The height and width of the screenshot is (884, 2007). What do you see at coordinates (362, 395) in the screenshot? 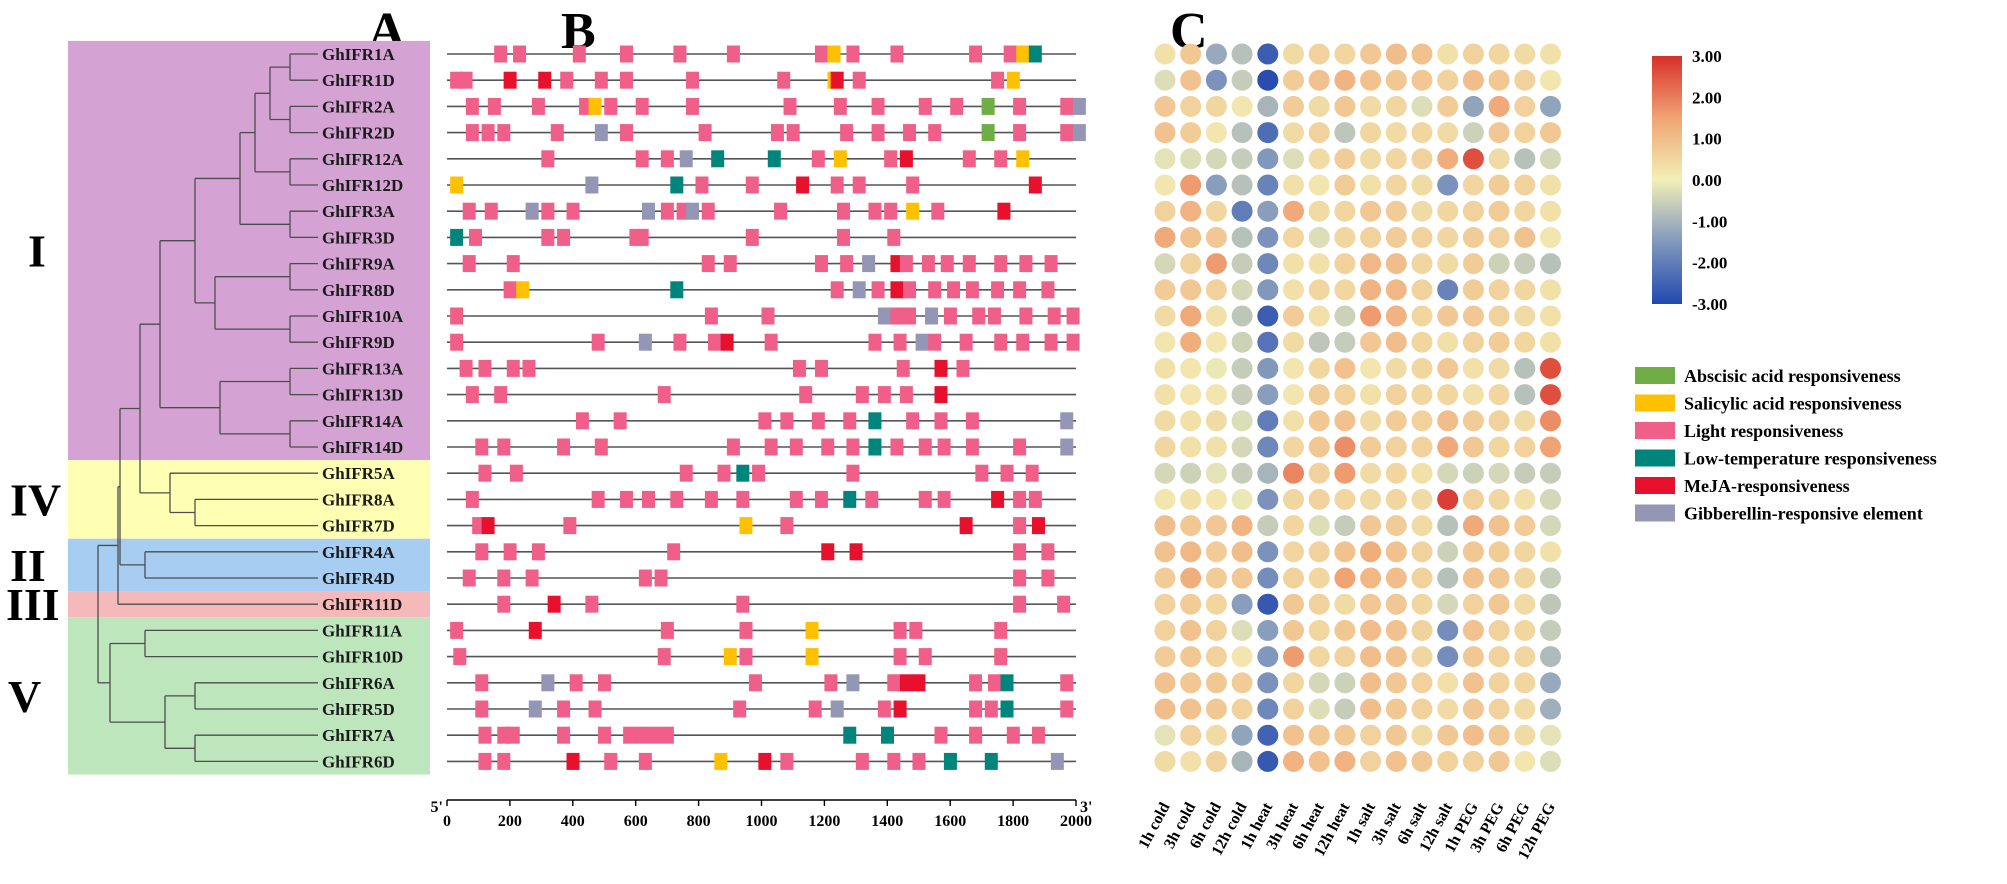
I see `gene-label: GhIFR13D` at bounding box center [362, 395].